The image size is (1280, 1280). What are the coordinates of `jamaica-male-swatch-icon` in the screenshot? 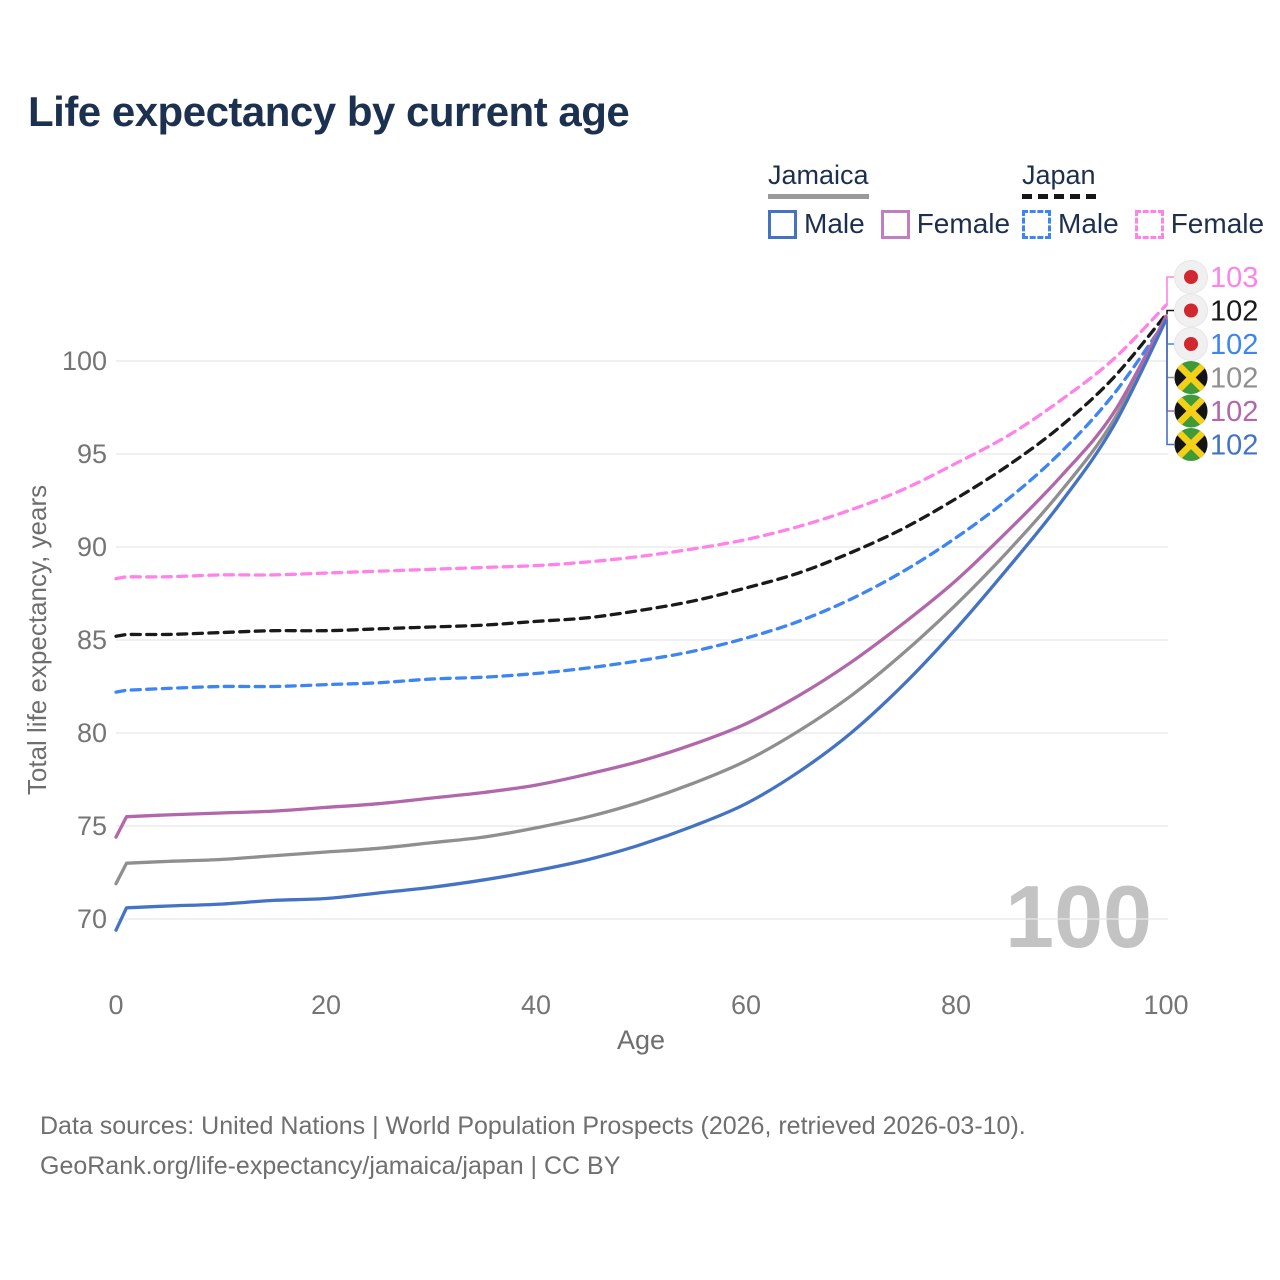 It's located at (782, 224).